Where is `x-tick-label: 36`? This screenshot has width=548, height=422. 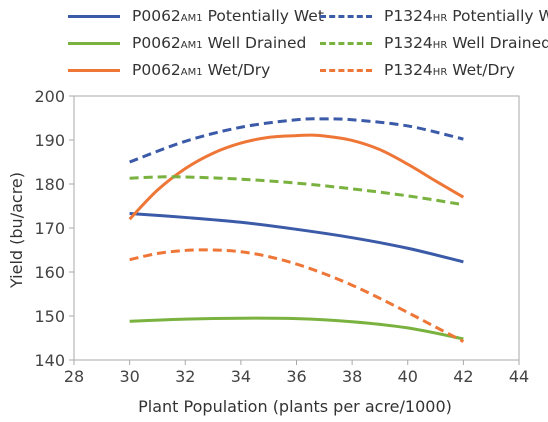 x-tick-label: 36 is located at coordinates (296, 376).